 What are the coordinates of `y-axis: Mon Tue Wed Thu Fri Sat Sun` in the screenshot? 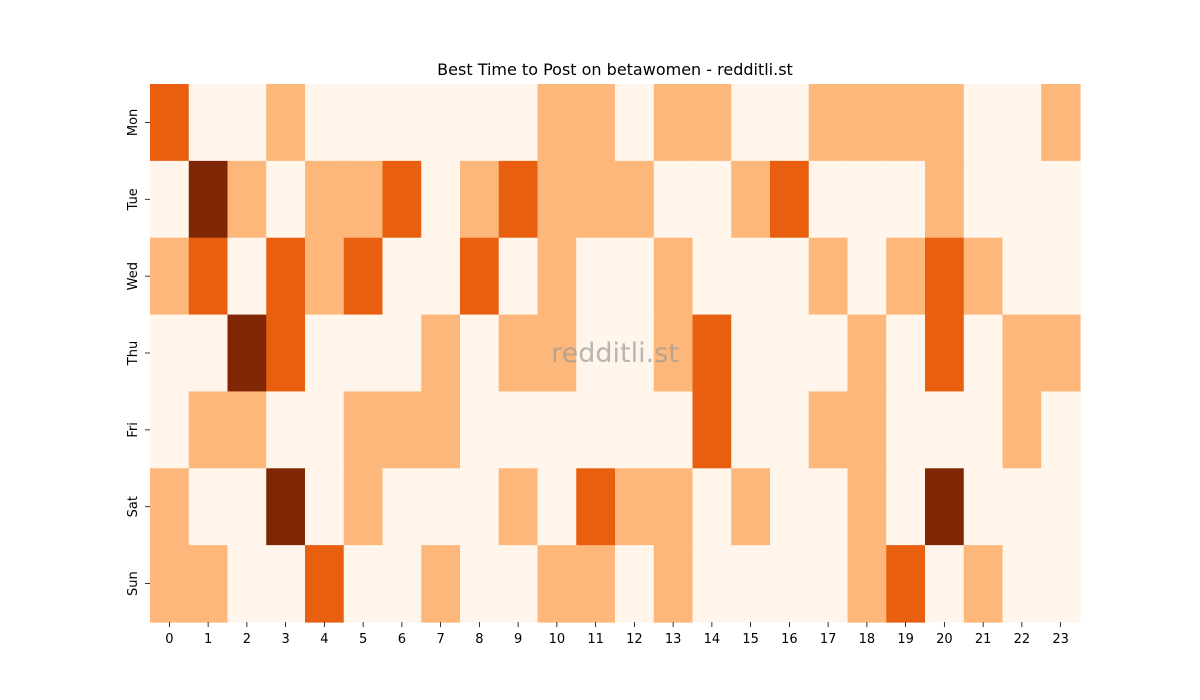 It's located at (138, 352).